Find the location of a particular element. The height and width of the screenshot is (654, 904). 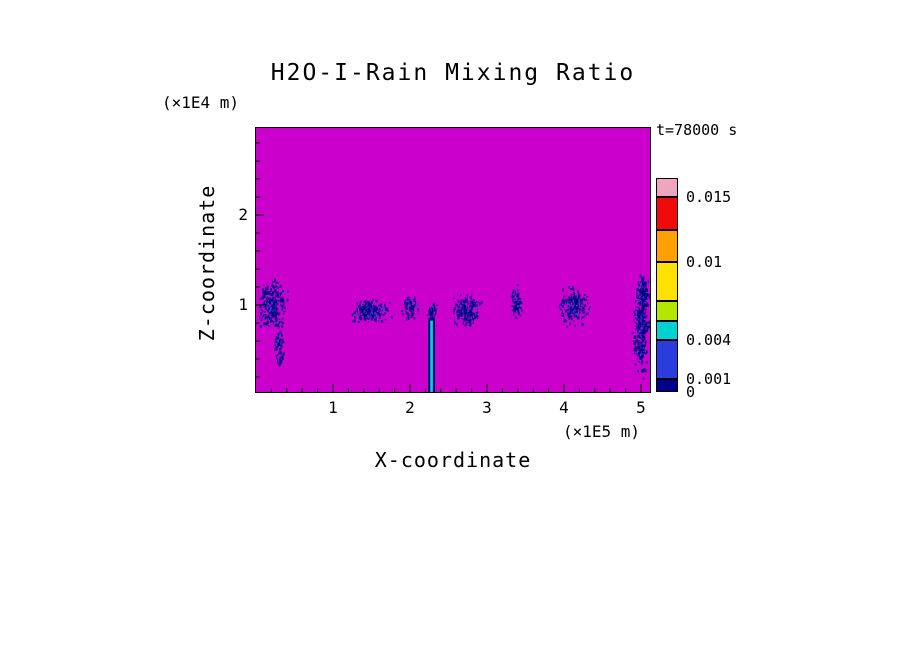

x-tick-label: 1 is located at coordinates (333, 407).